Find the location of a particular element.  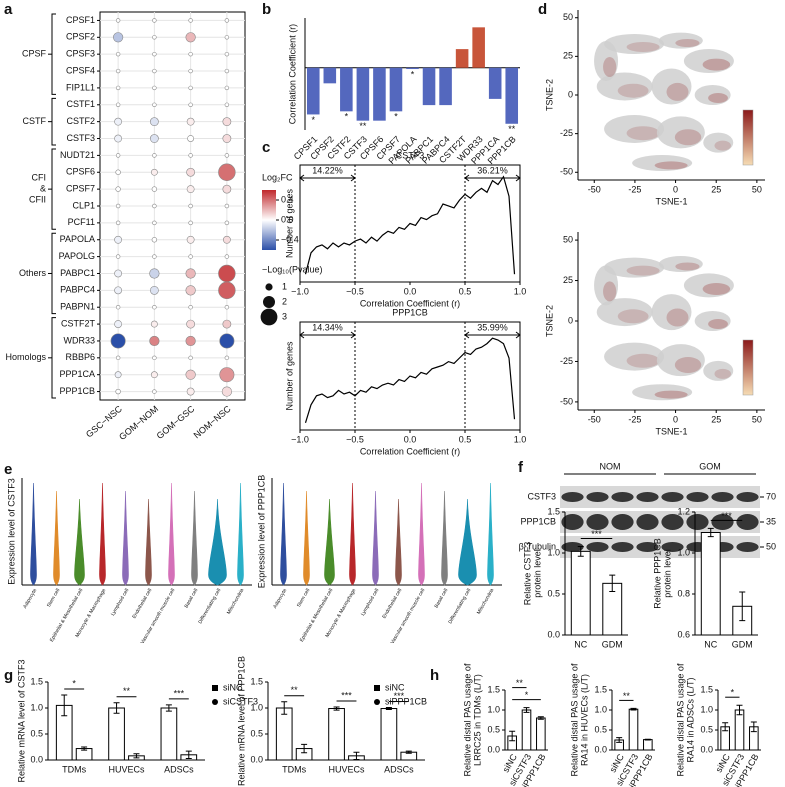

row-label: PABPC1 is located at coordinates (77, 273).